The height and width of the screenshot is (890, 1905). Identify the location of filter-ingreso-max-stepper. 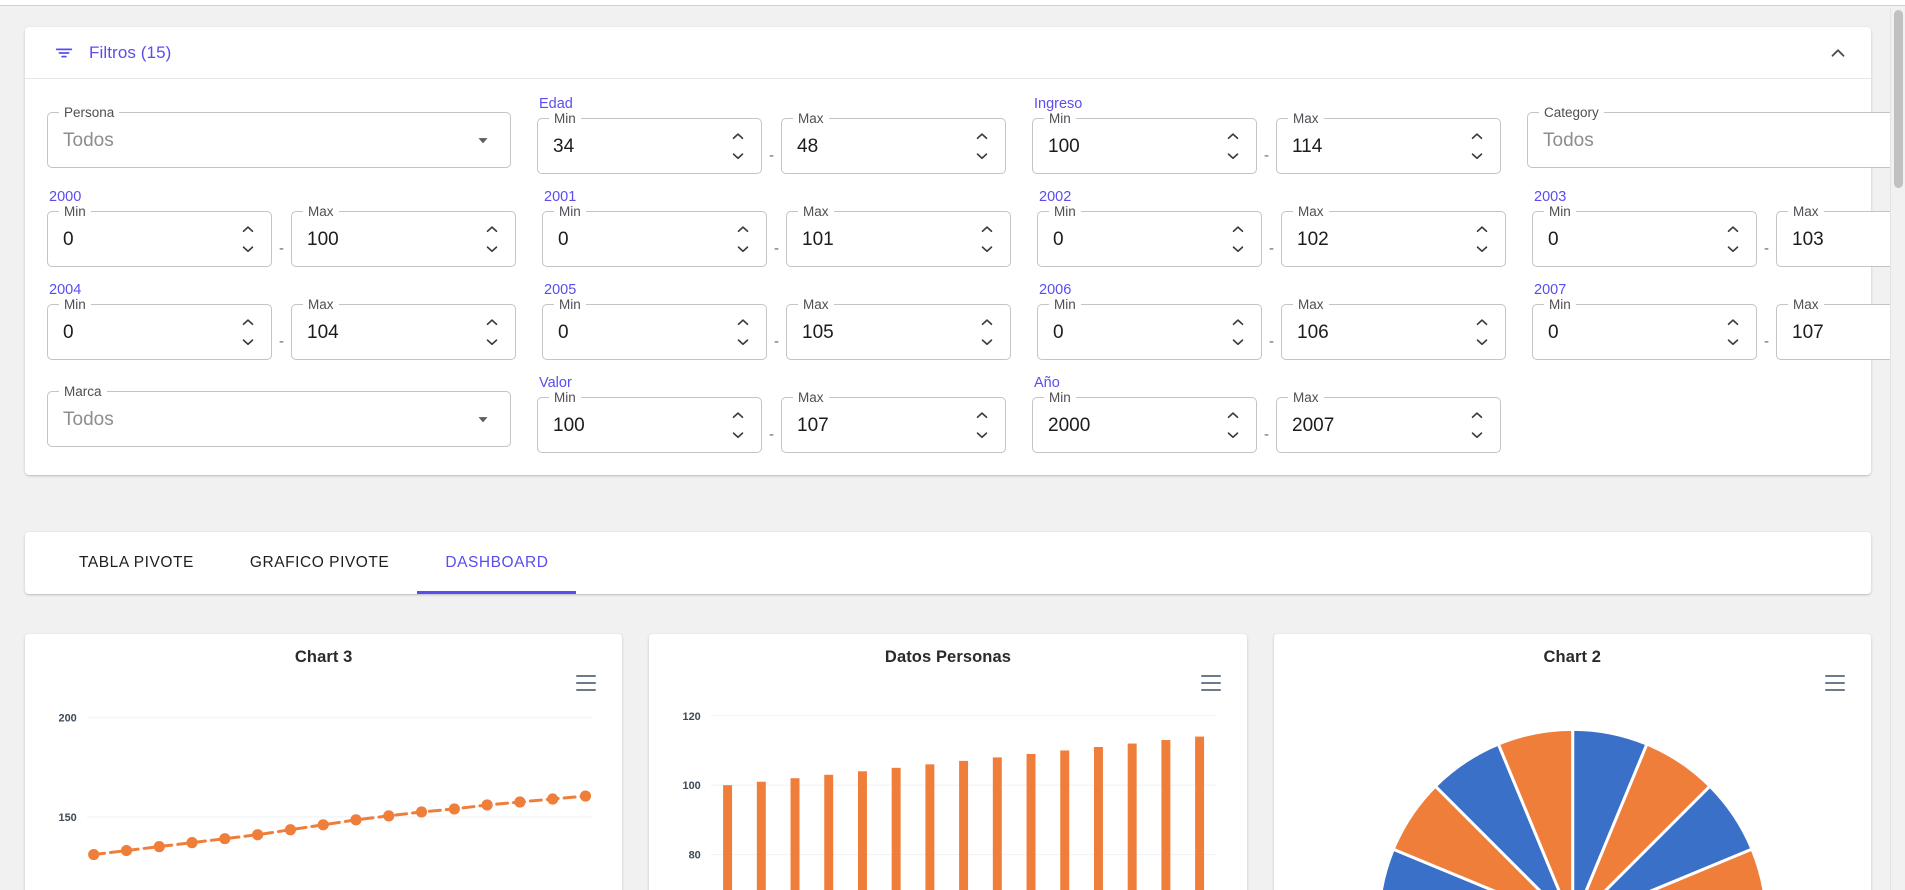
(1477, 146).